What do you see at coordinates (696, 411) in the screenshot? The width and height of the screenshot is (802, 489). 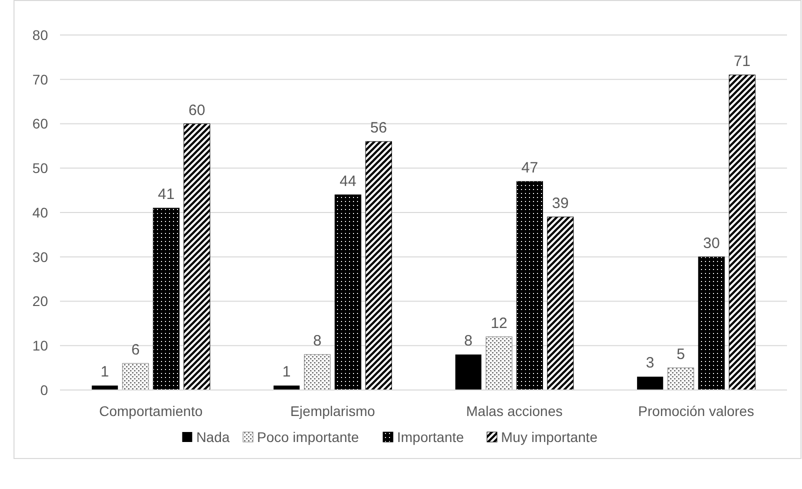 I see `x-tick-label: Promoción valores` at bounding box center [696, 411].